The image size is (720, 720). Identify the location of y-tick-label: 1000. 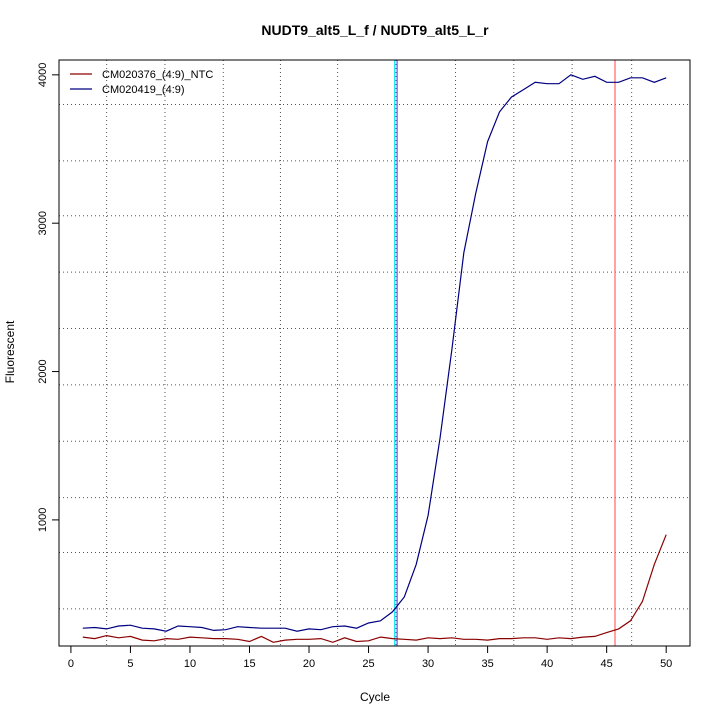
(43, 520).